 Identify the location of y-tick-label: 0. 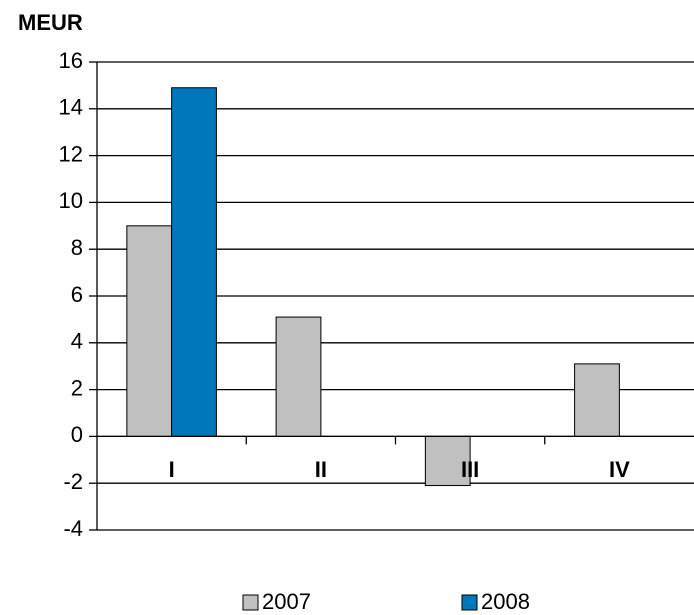
(77, 434).